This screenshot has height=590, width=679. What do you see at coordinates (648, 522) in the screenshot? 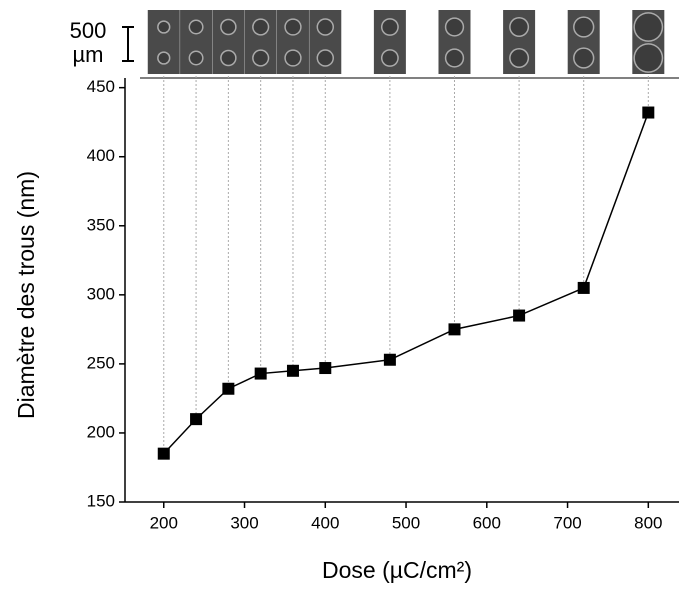
I see `x-tick-label: 800` at bounding box center [648, 522].